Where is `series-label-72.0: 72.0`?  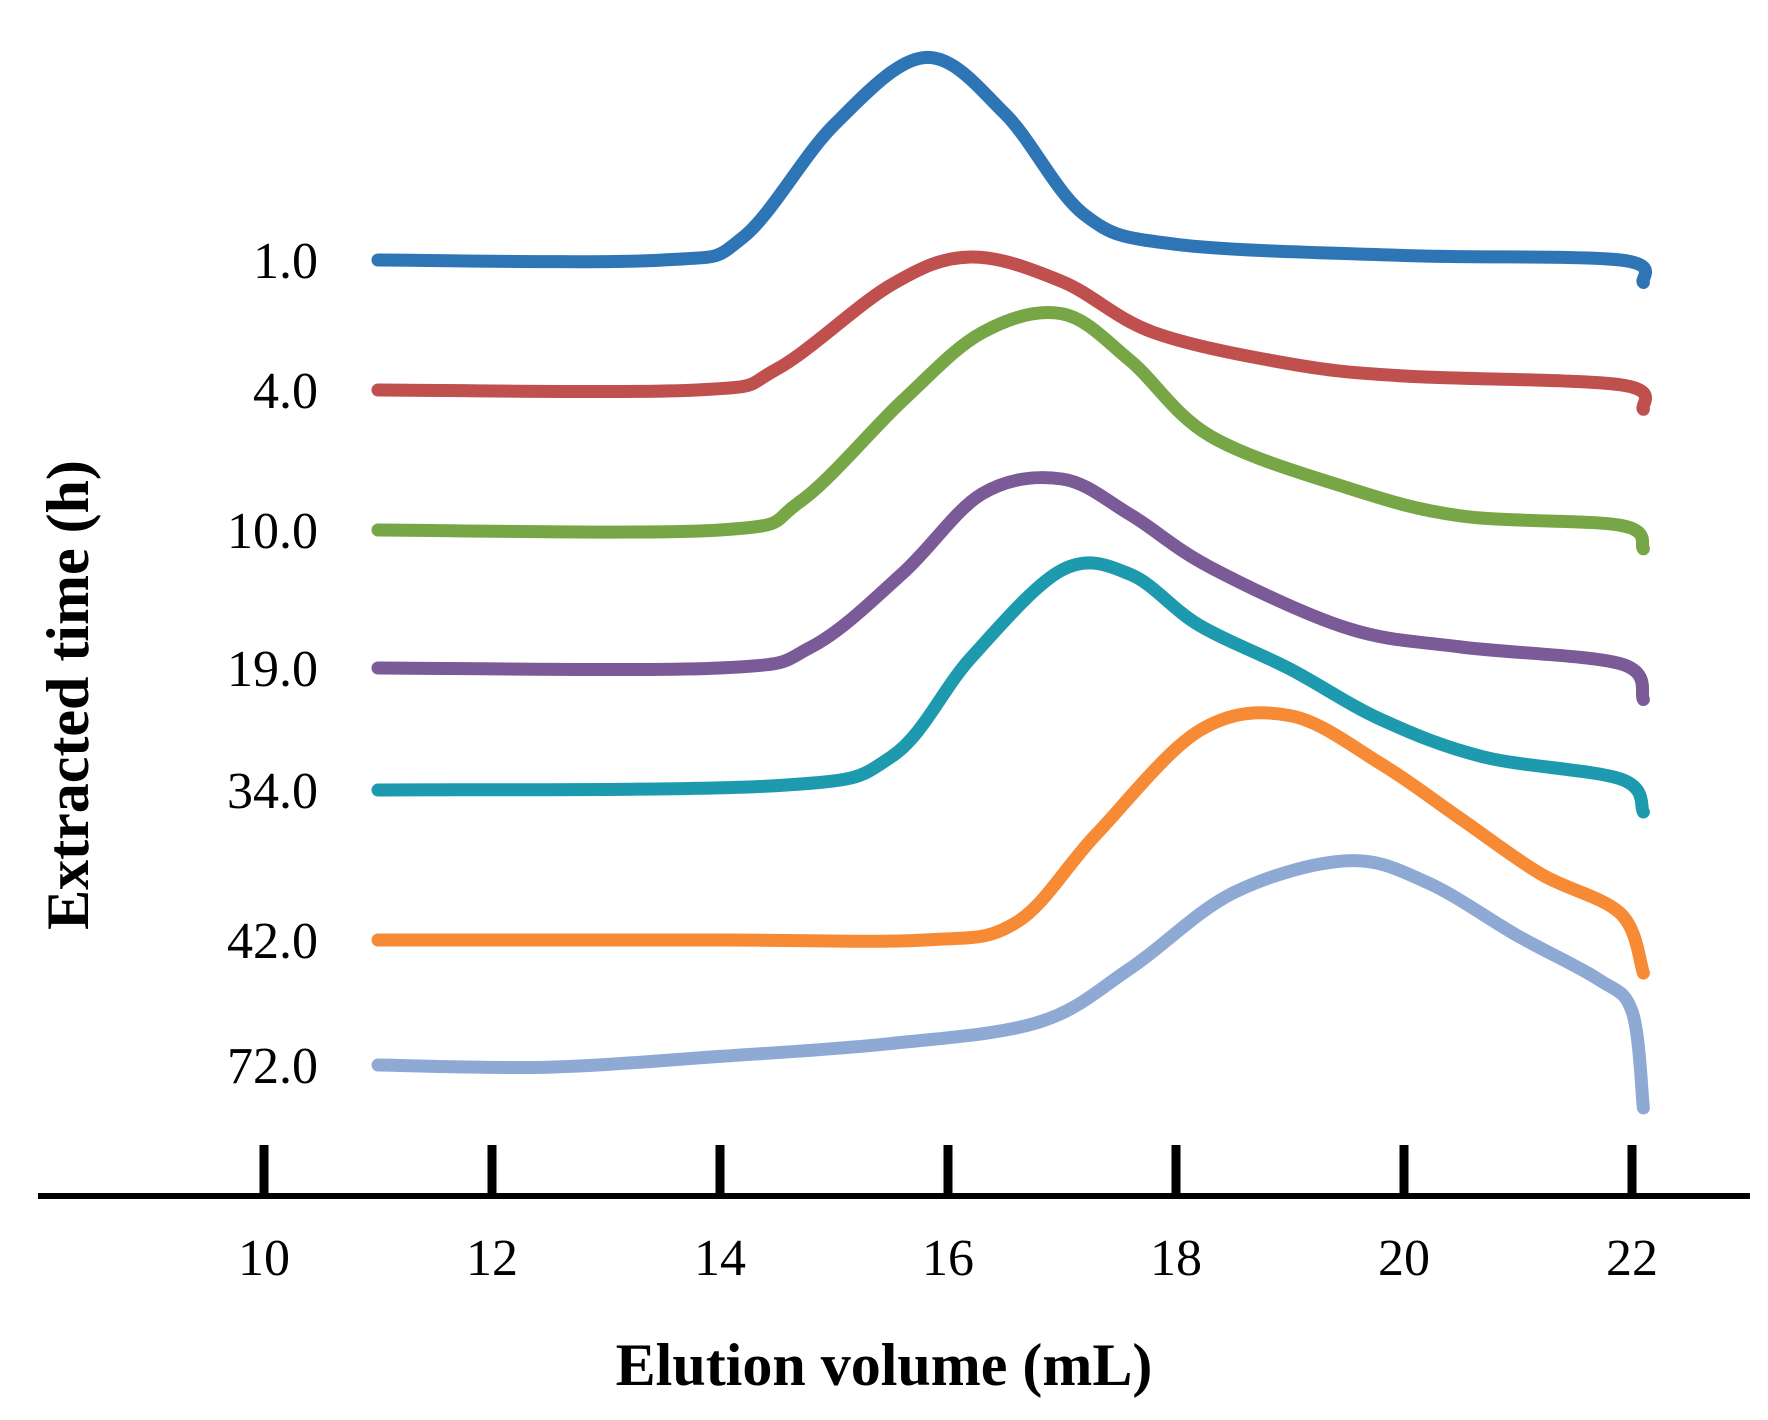
series-label-72.0: 72.0 is located at coordinates (272, 1066).